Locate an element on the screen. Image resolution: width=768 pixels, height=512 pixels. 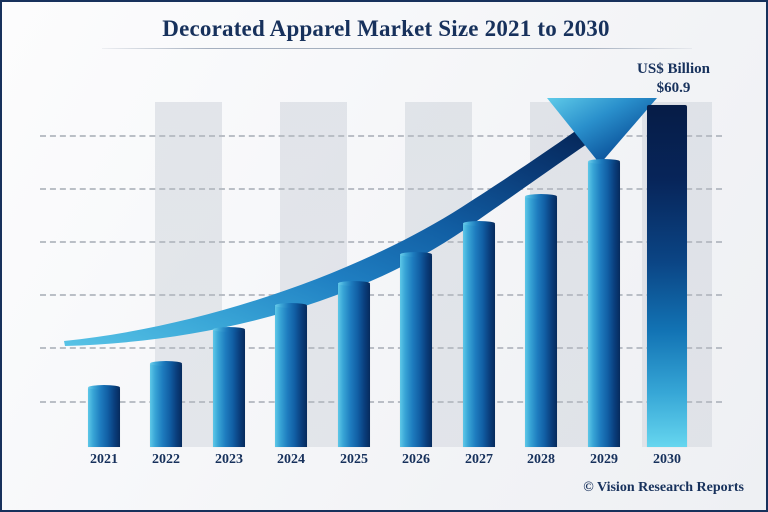
bar-2023 is located at coordinates (229, 387).